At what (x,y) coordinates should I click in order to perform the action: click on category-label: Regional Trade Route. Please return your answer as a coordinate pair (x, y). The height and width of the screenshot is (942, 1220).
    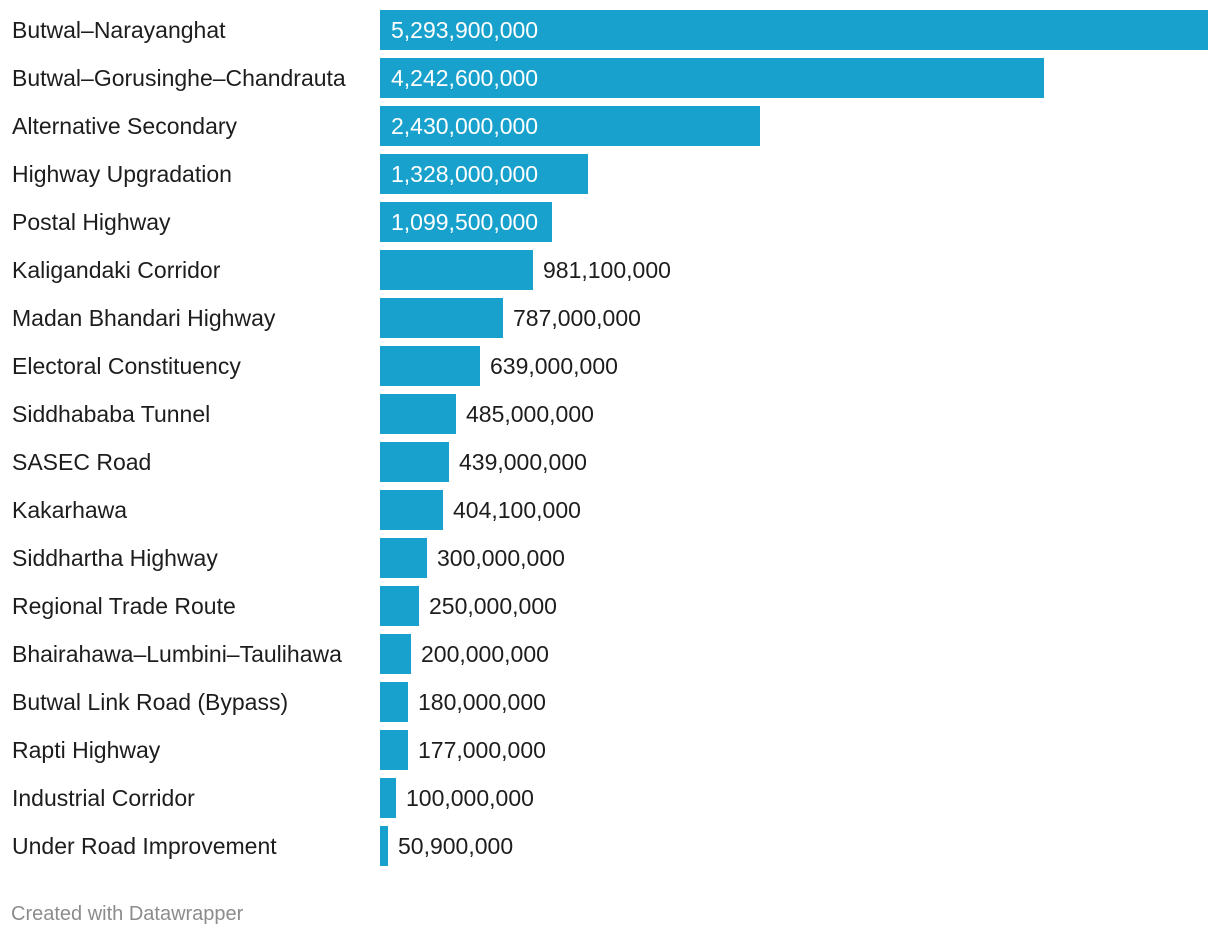
    Looking at the image, I should click on (124, 606).